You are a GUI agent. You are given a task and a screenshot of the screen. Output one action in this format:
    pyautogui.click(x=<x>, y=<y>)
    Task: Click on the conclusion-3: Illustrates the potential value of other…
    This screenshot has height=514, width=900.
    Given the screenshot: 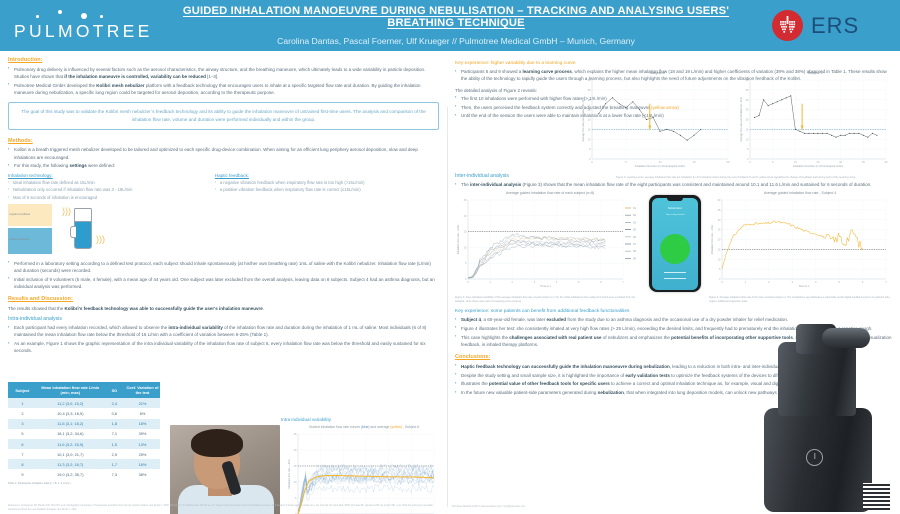 What is the action you would take?
    pyautogui.click(x=673, y=383)
    